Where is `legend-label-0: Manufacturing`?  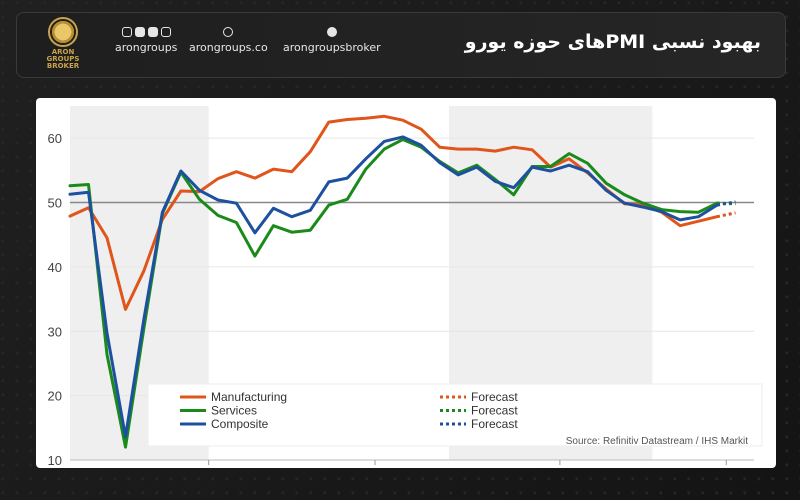
legend-label-0: Manufacturing is located at coordinates (249, 397).